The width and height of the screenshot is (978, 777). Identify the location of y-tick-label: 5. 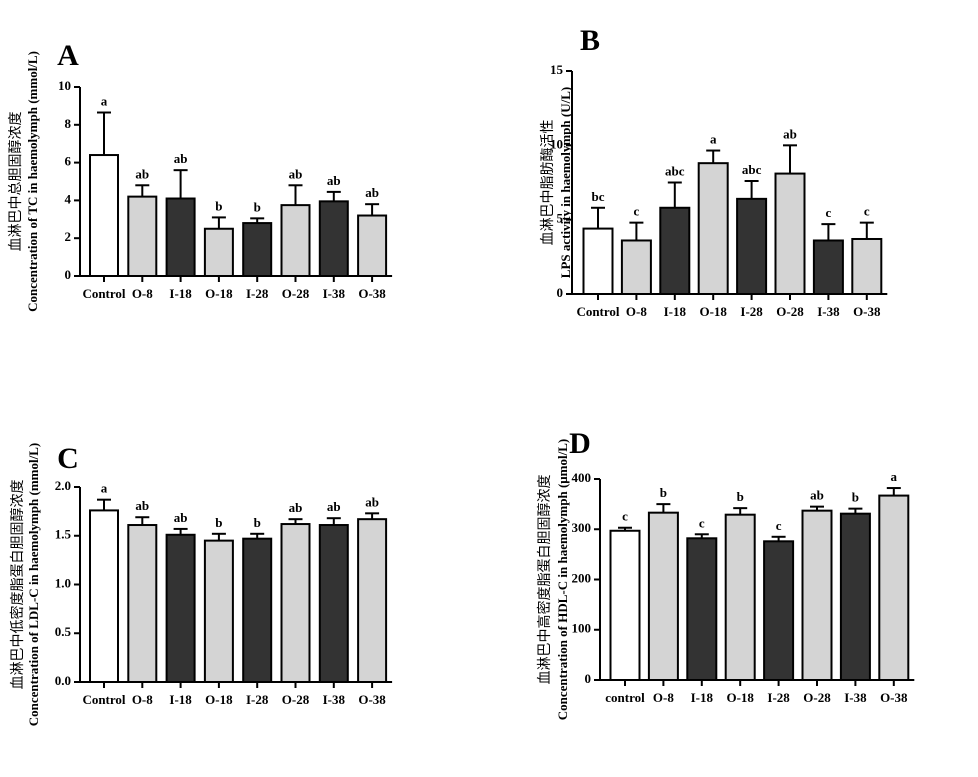
(560, 218).